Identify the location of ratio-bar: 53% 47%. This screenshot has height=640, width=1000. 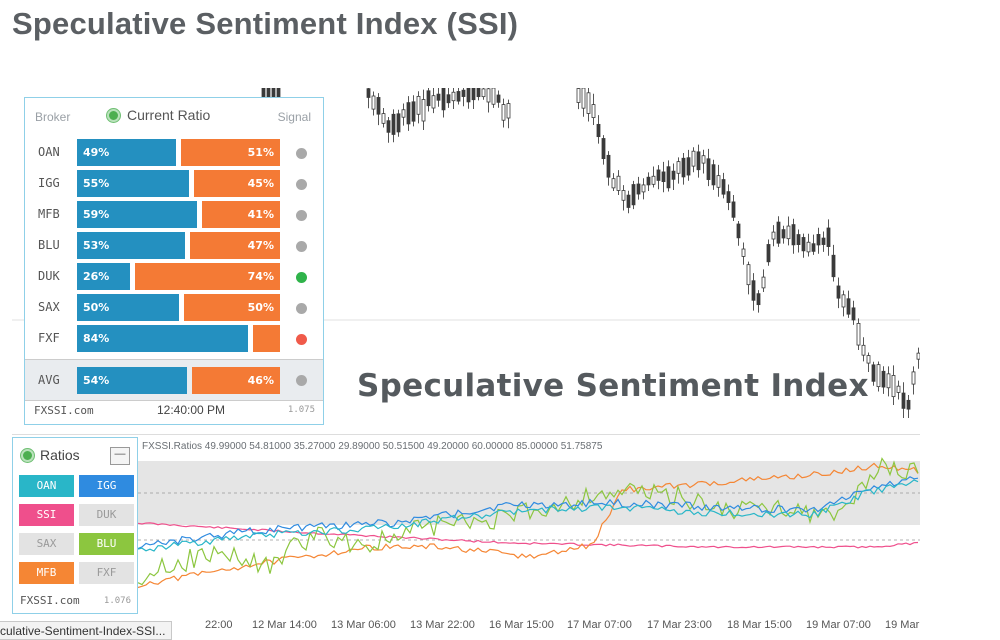
(178, 245).